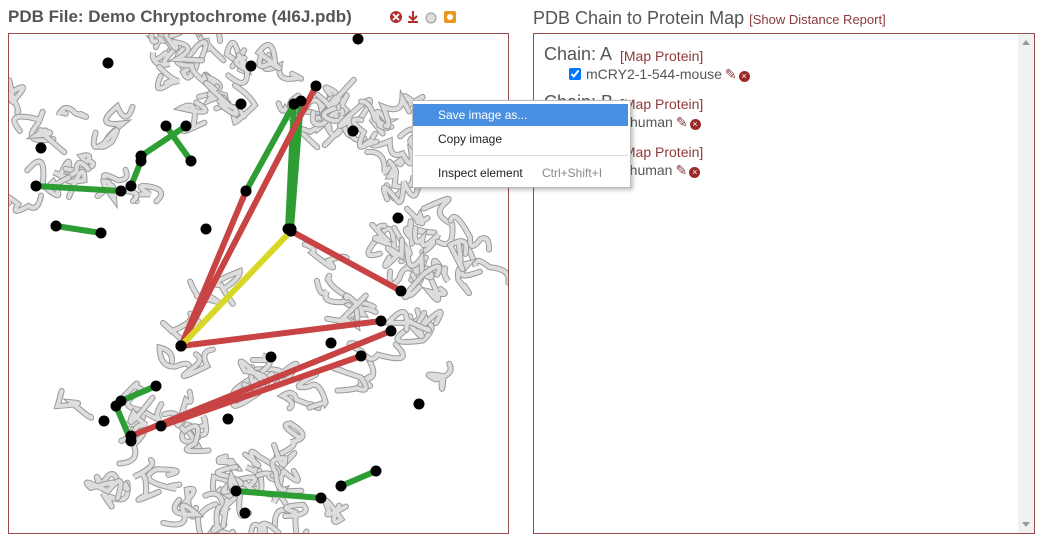 The width and height of the screenshot is (1040, 541). What do you see at coordinates (470, 139) in the screenshot?
I see `menu-label: Copy image` at bounding box center [470, 139].